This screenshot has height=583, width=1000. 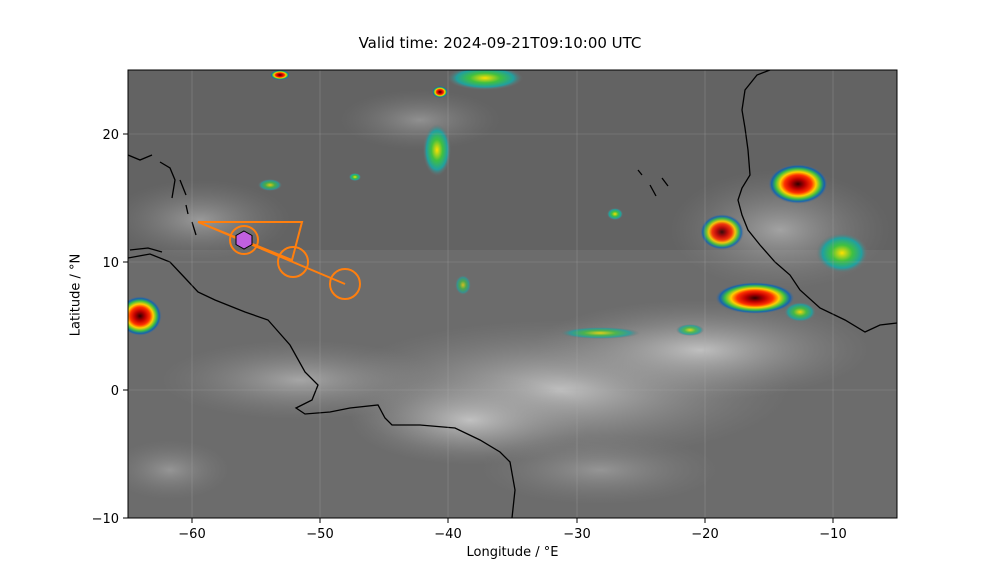 I want to click on x-tick-label: −30, so click(x=576, y=534).